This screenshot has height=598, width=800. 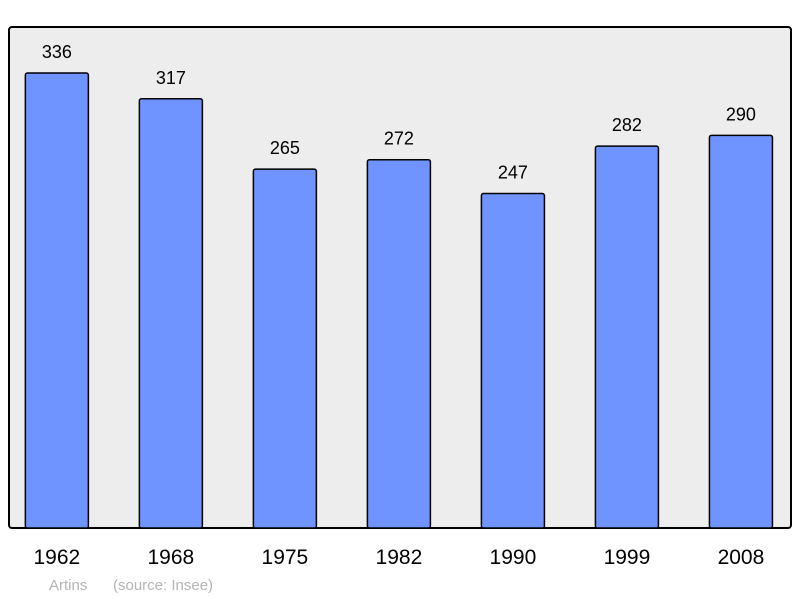 I want to click on x-tick-label-1962: 1962, so click(x=56, y=557).